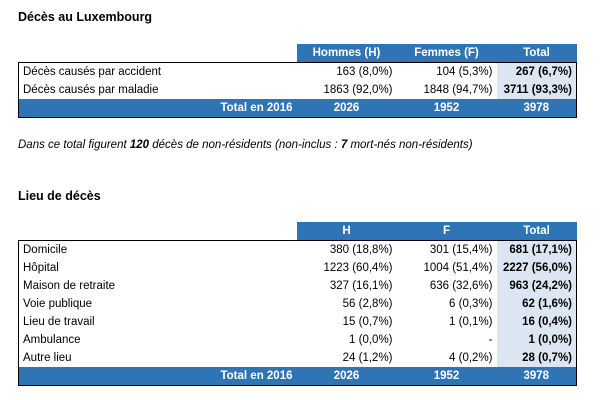 The width and height of the screenshot is (600, 400). I want to click on row-label: Lieu de travail, so click(59, 322).